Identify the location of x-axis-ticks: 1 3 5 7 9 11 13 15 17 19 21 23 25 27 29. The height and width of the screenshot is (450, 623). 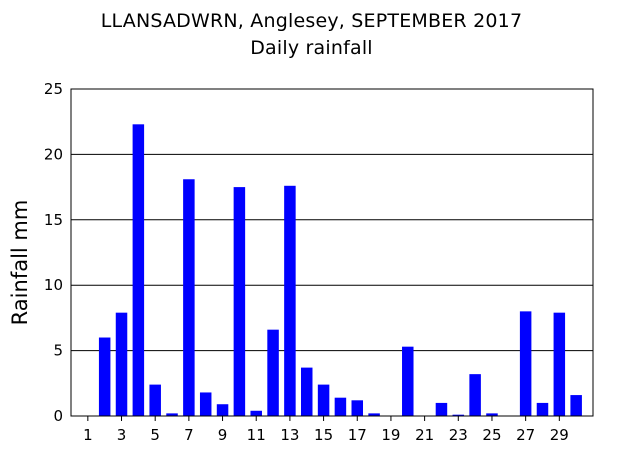
(326, 430).